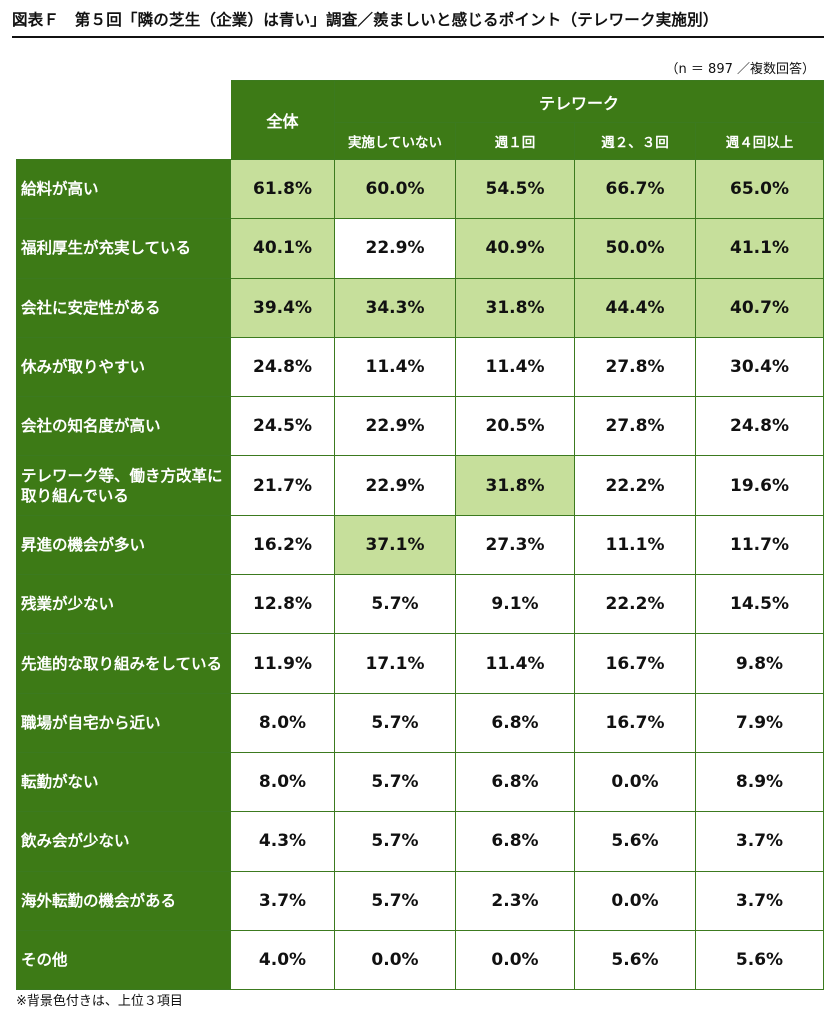 This screenshot has height=1024, width=837. What do you see at coordinates (395, 189) in the screenshot?
I see `value-cell: 60.0%` at bounding box center [395, 189].